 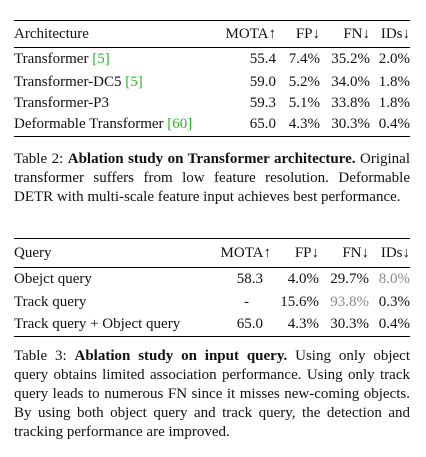 What do you see at coordinates (350, 81) in the screenshot?
I see `cell-fn: 34.0%` at bounding box center [350, 81].